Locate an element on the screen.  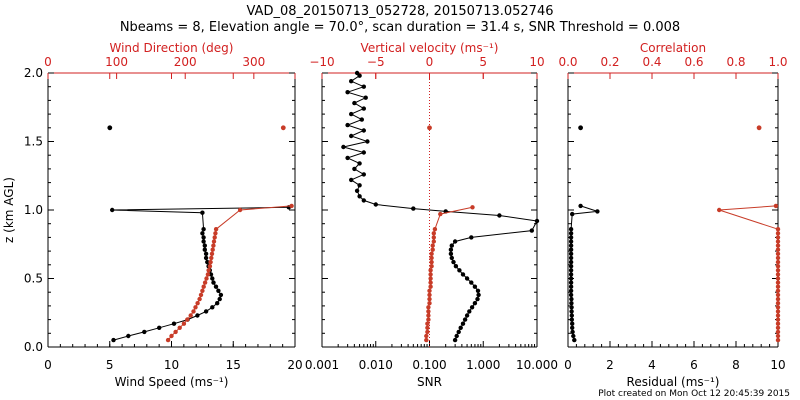
residual-xtick-label: 6 is located at coordinates (694, 365).